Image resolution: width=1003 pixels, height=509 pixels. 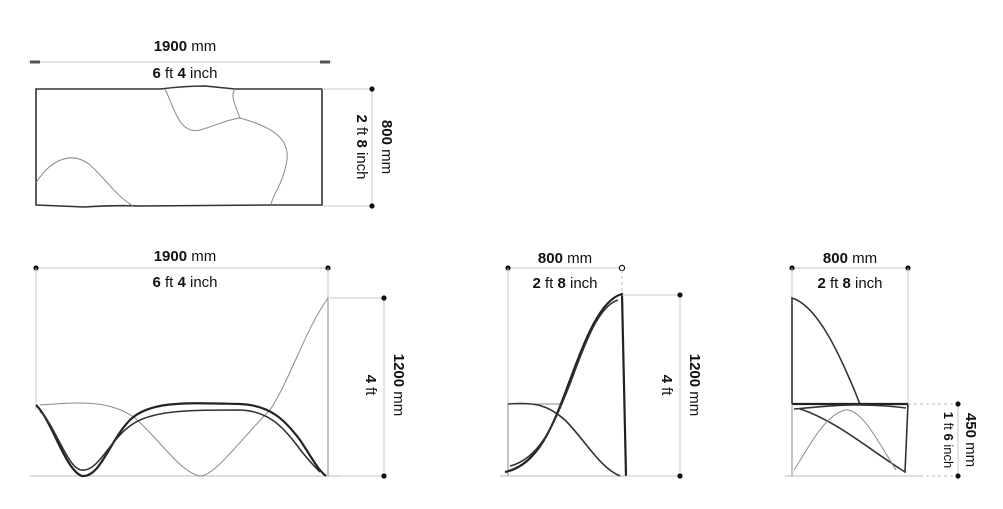 I want to click on front-seat-profile-inner, so click(x=180, y=441).